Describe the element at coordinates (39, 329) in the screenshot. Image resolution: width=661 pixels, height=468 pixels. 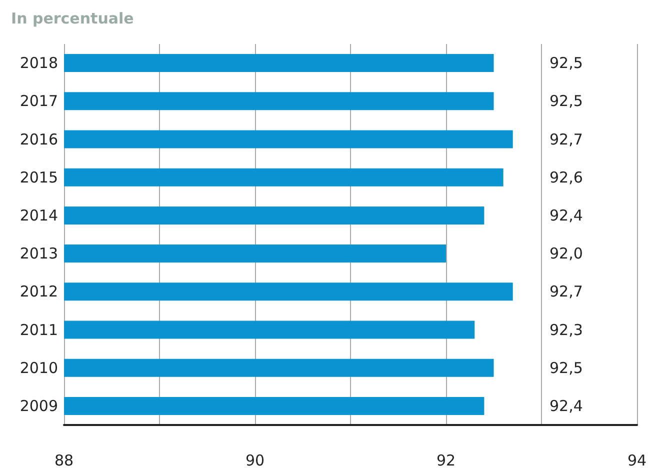
I see `y-tick-label: 2011` at that location.